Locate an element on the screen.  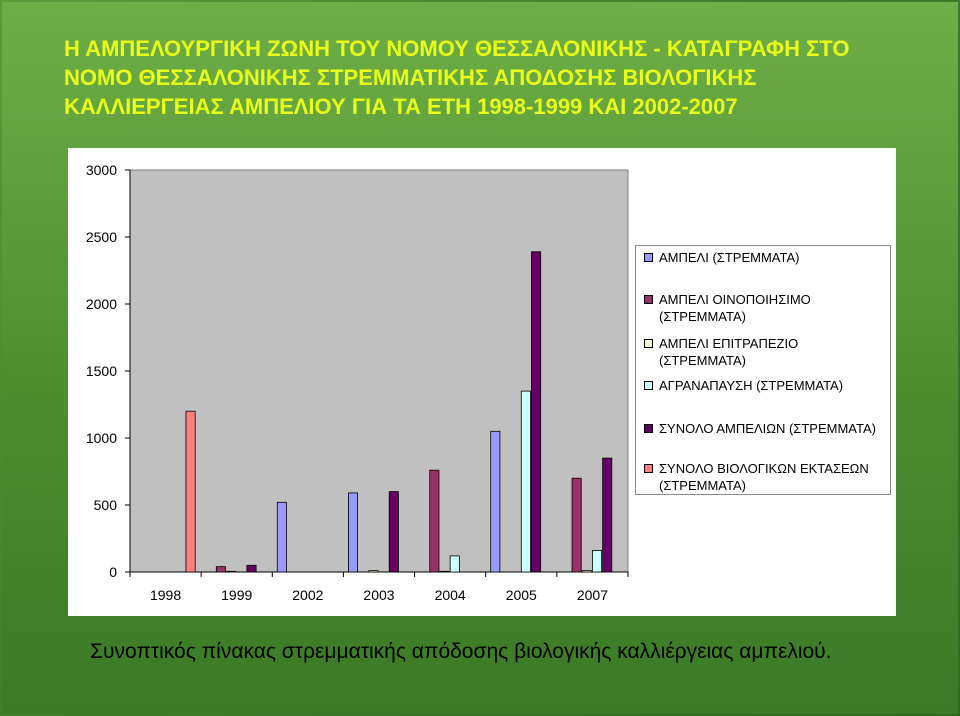
x-tick-label: 1999 is located at coordinates (236, 595).